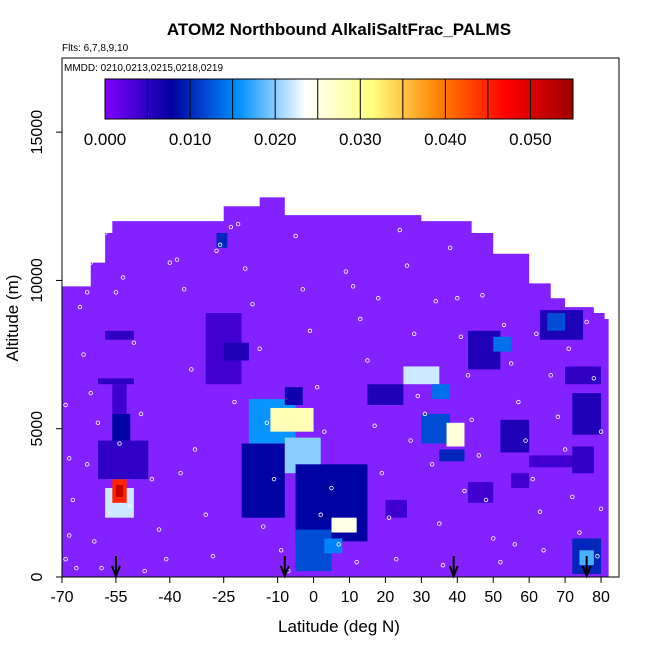  Describe the element at coordinates (339, 626) in the screenshot. I see `x-axis-label: Latitude (deg N)` at that location.